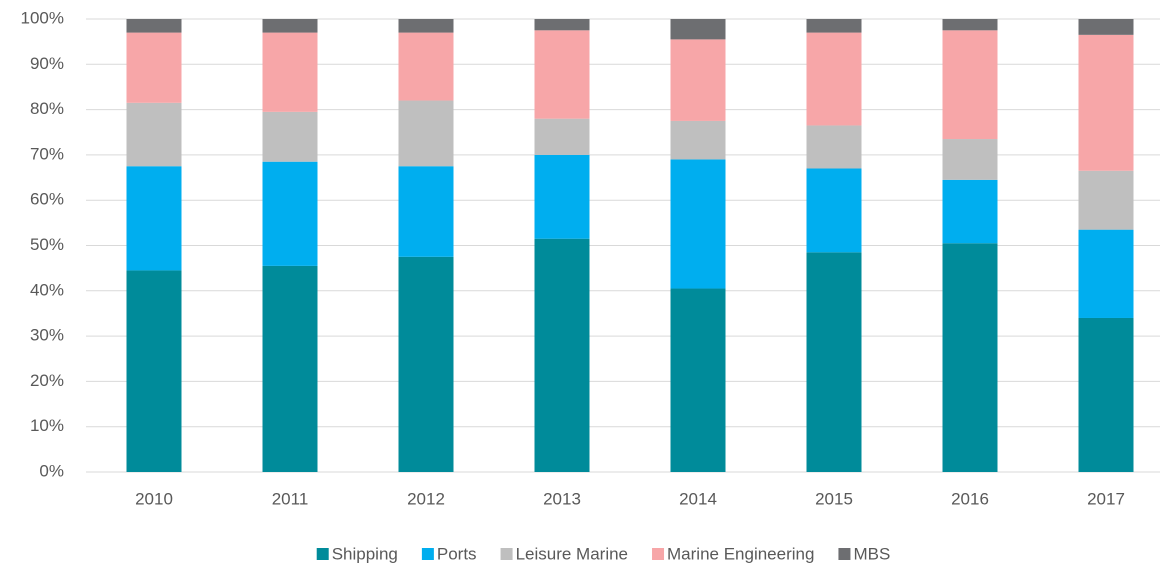 This screenshot has width=1167, height=569. I want to click on x-tick-label: 2011, so click(290, 498).